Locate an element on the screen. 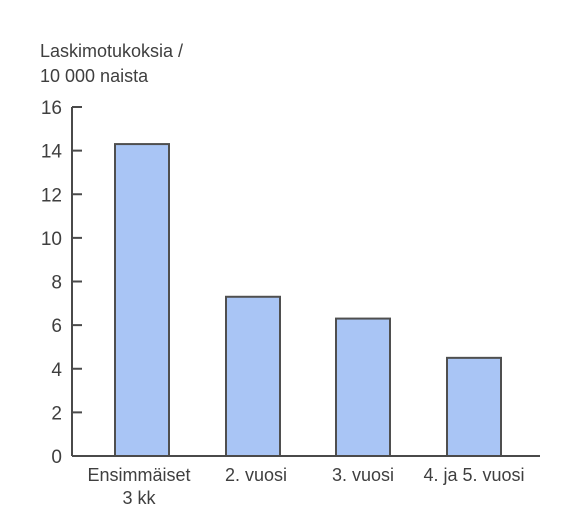  y-tick-label-8: 8 is located at coordinates (56, 283).